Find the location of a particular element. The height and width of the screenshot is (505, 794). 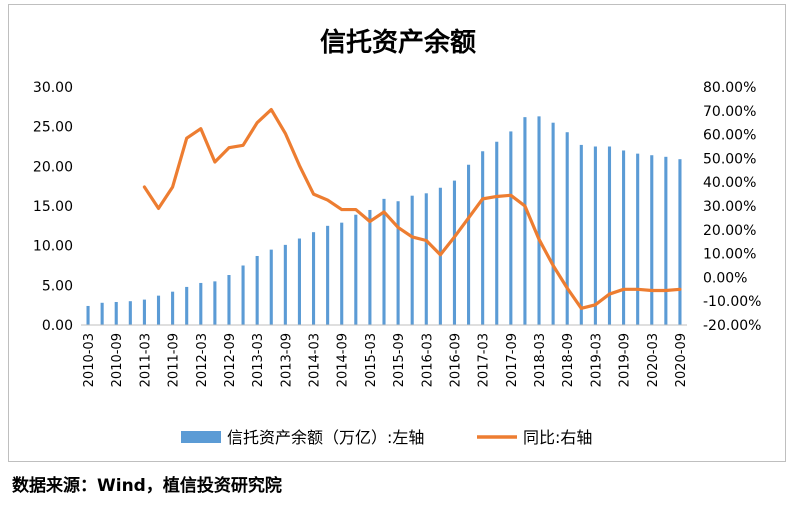

x-axis-tick-label: 2013-03 is located at coordinates (258, 360).